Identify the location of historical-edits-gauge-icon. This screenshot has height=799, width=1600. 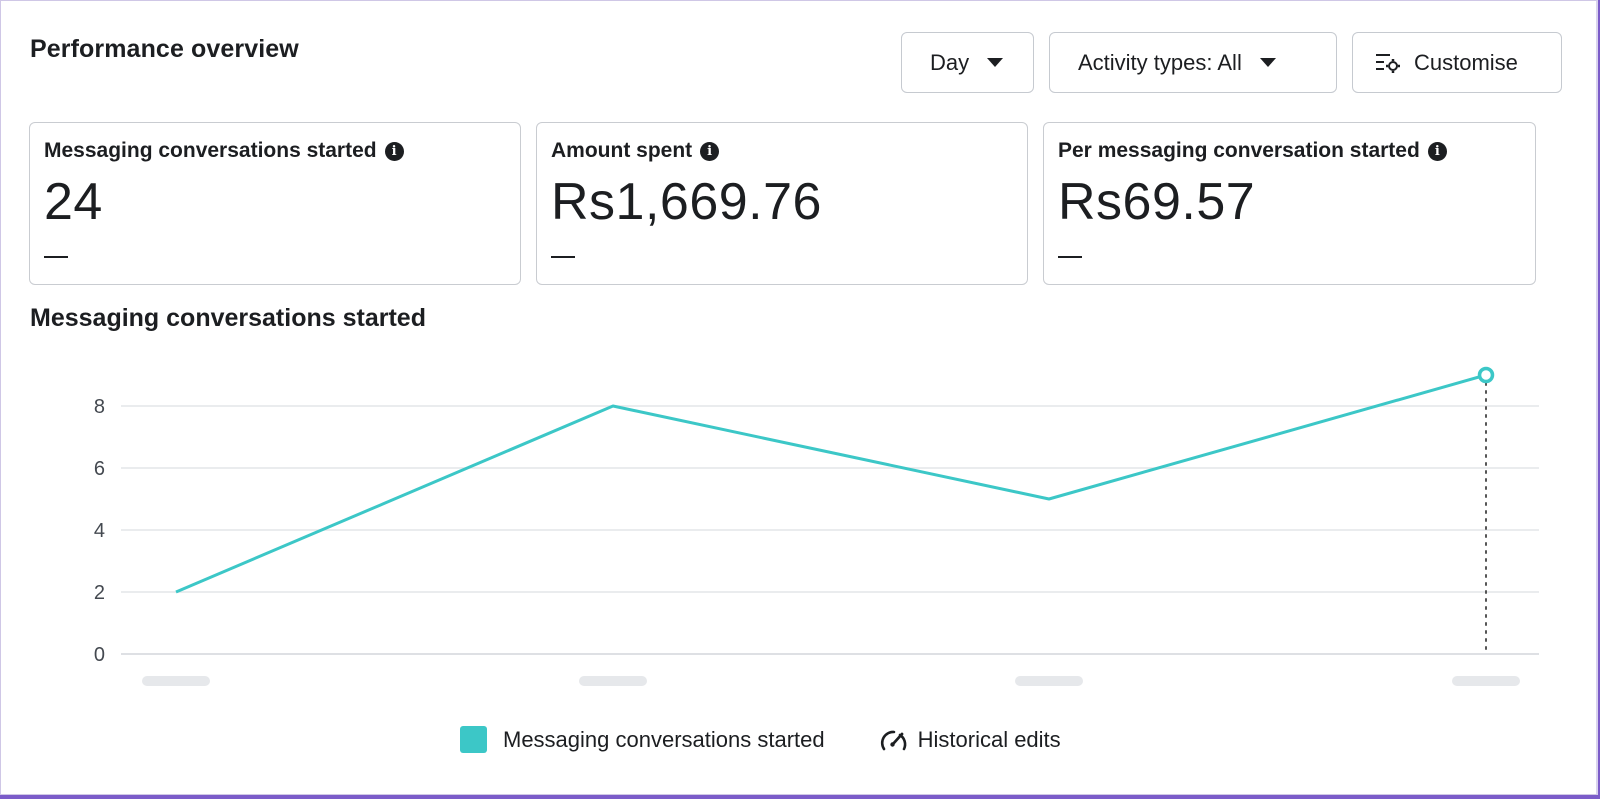
(894, 740).